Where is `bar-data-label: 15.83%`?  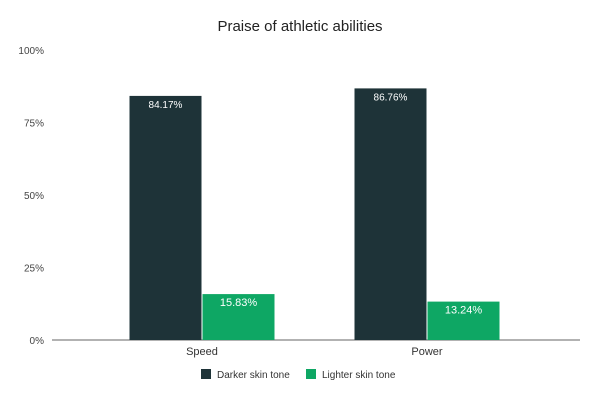 bar-data-label: 15.83% is located at coordinates (239, 303).